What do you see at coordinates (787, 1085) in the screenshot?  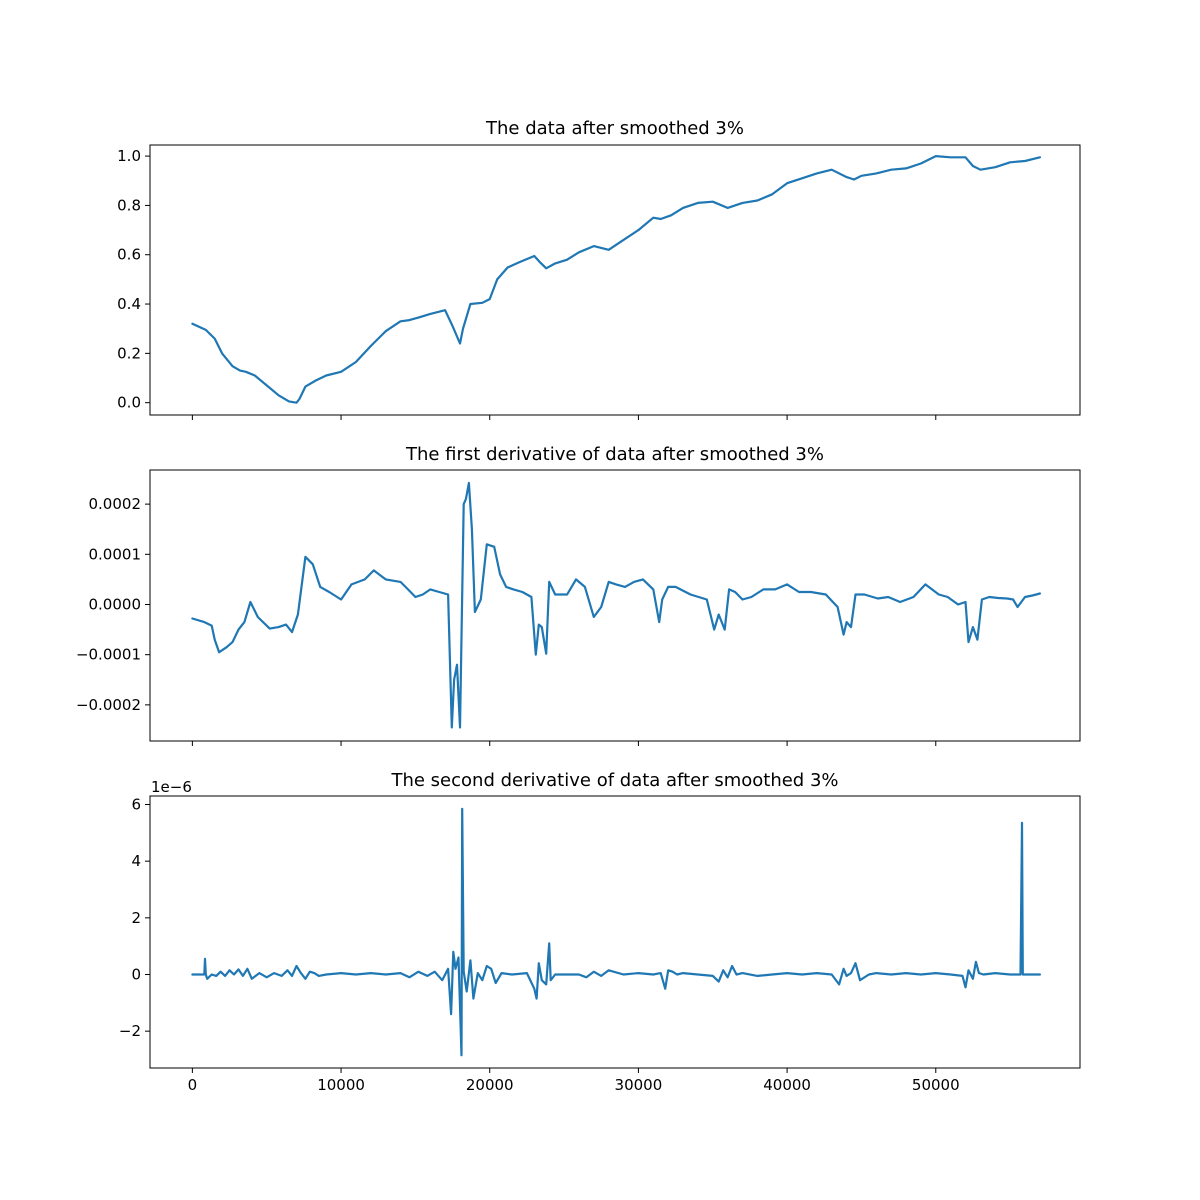 I see `x-tick-label: 40000` at bounding box center [787, 1085].